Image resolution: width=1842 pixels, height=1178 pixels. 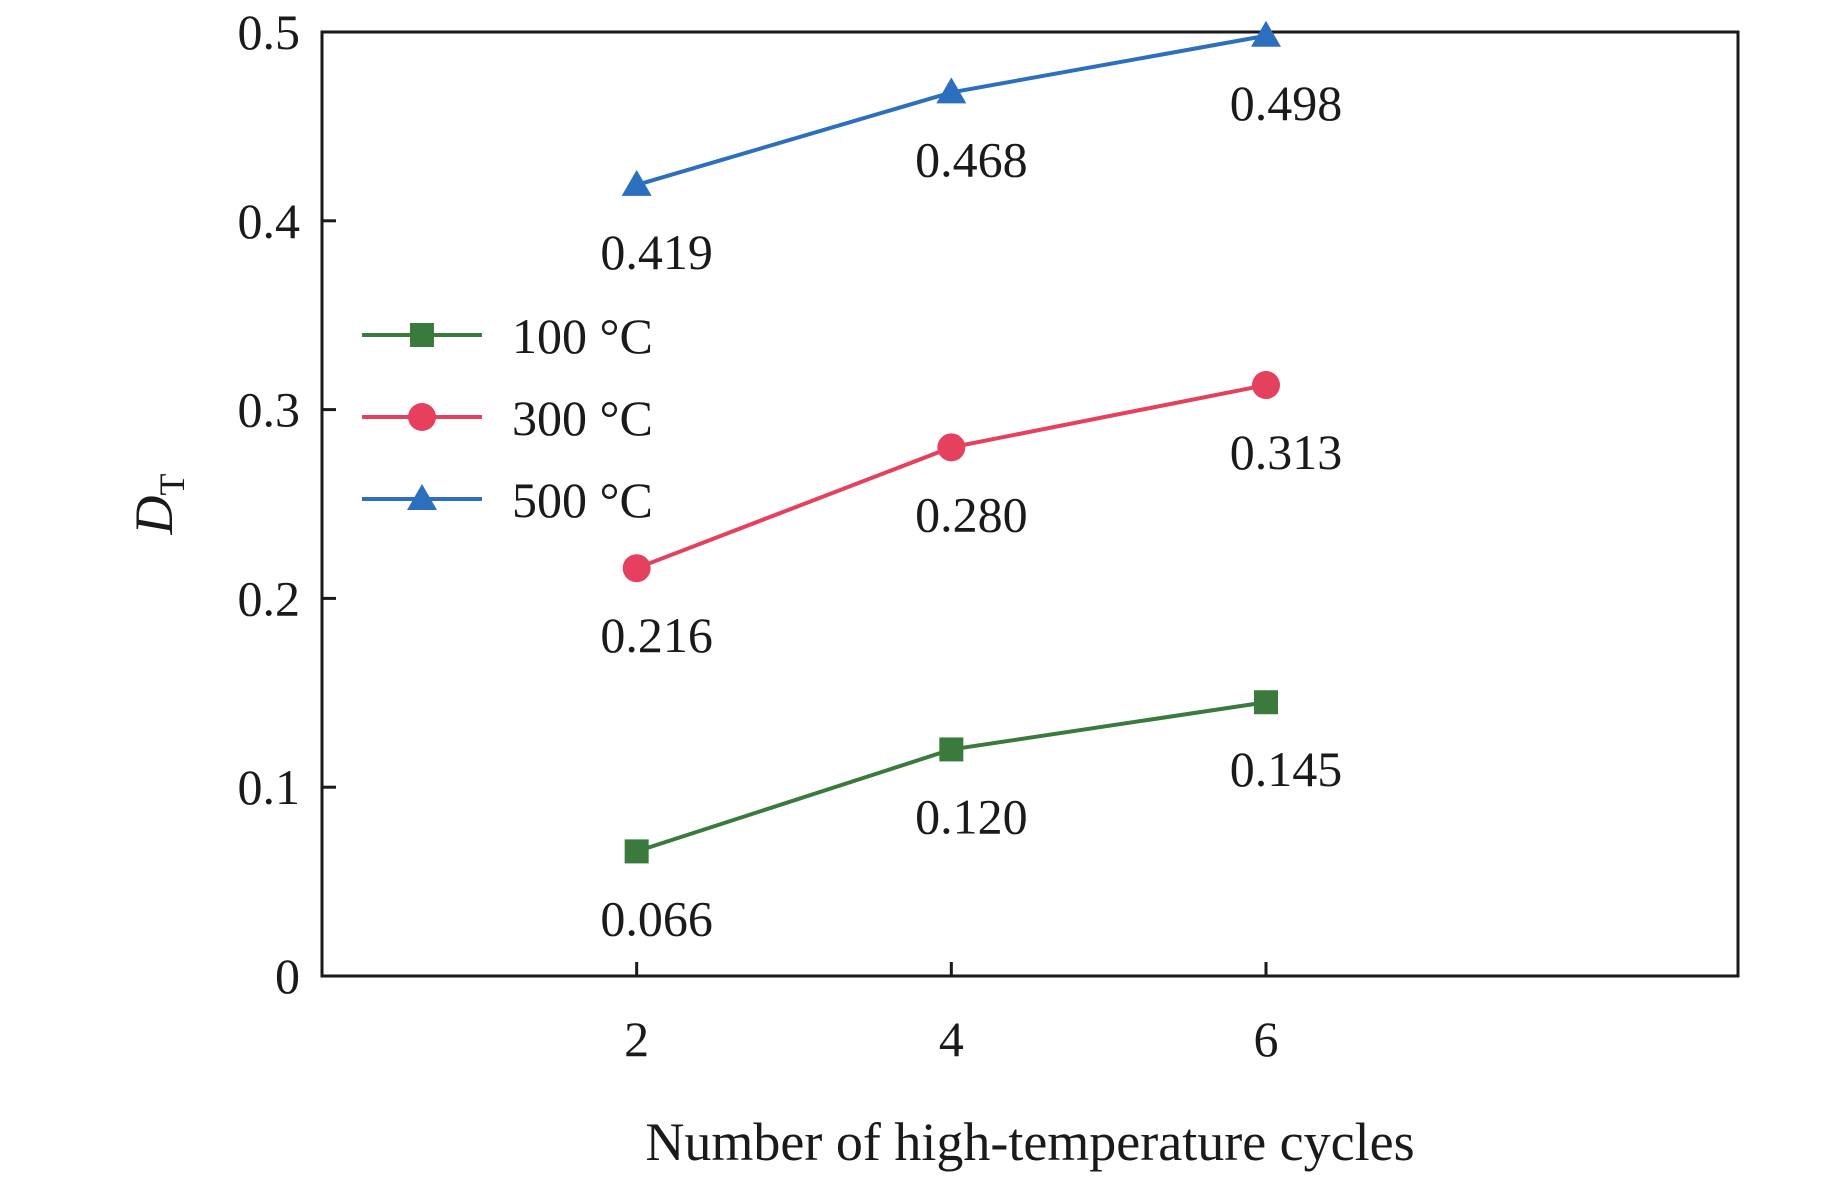 What do you see at coordinates (172, 485) in the screenshot?
I see `y-axis-title-subscript: T` at bounding box center [172, 485].